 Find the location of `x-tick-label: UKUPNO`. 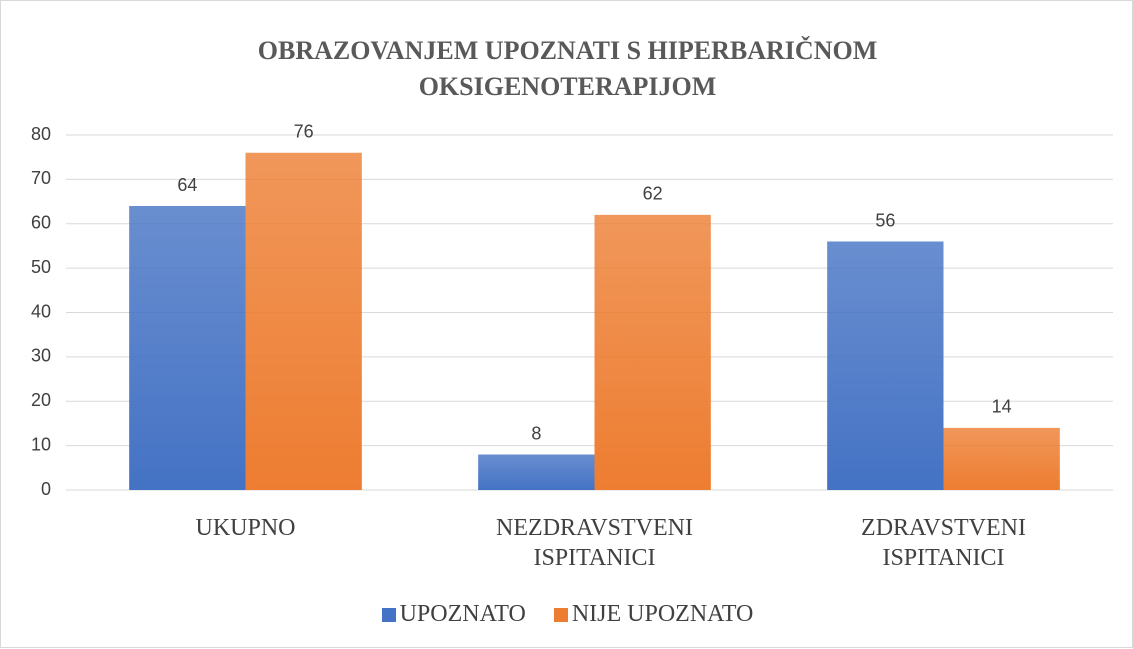

x-tick-label: UKUPNO is located at coordinates (245, 528).